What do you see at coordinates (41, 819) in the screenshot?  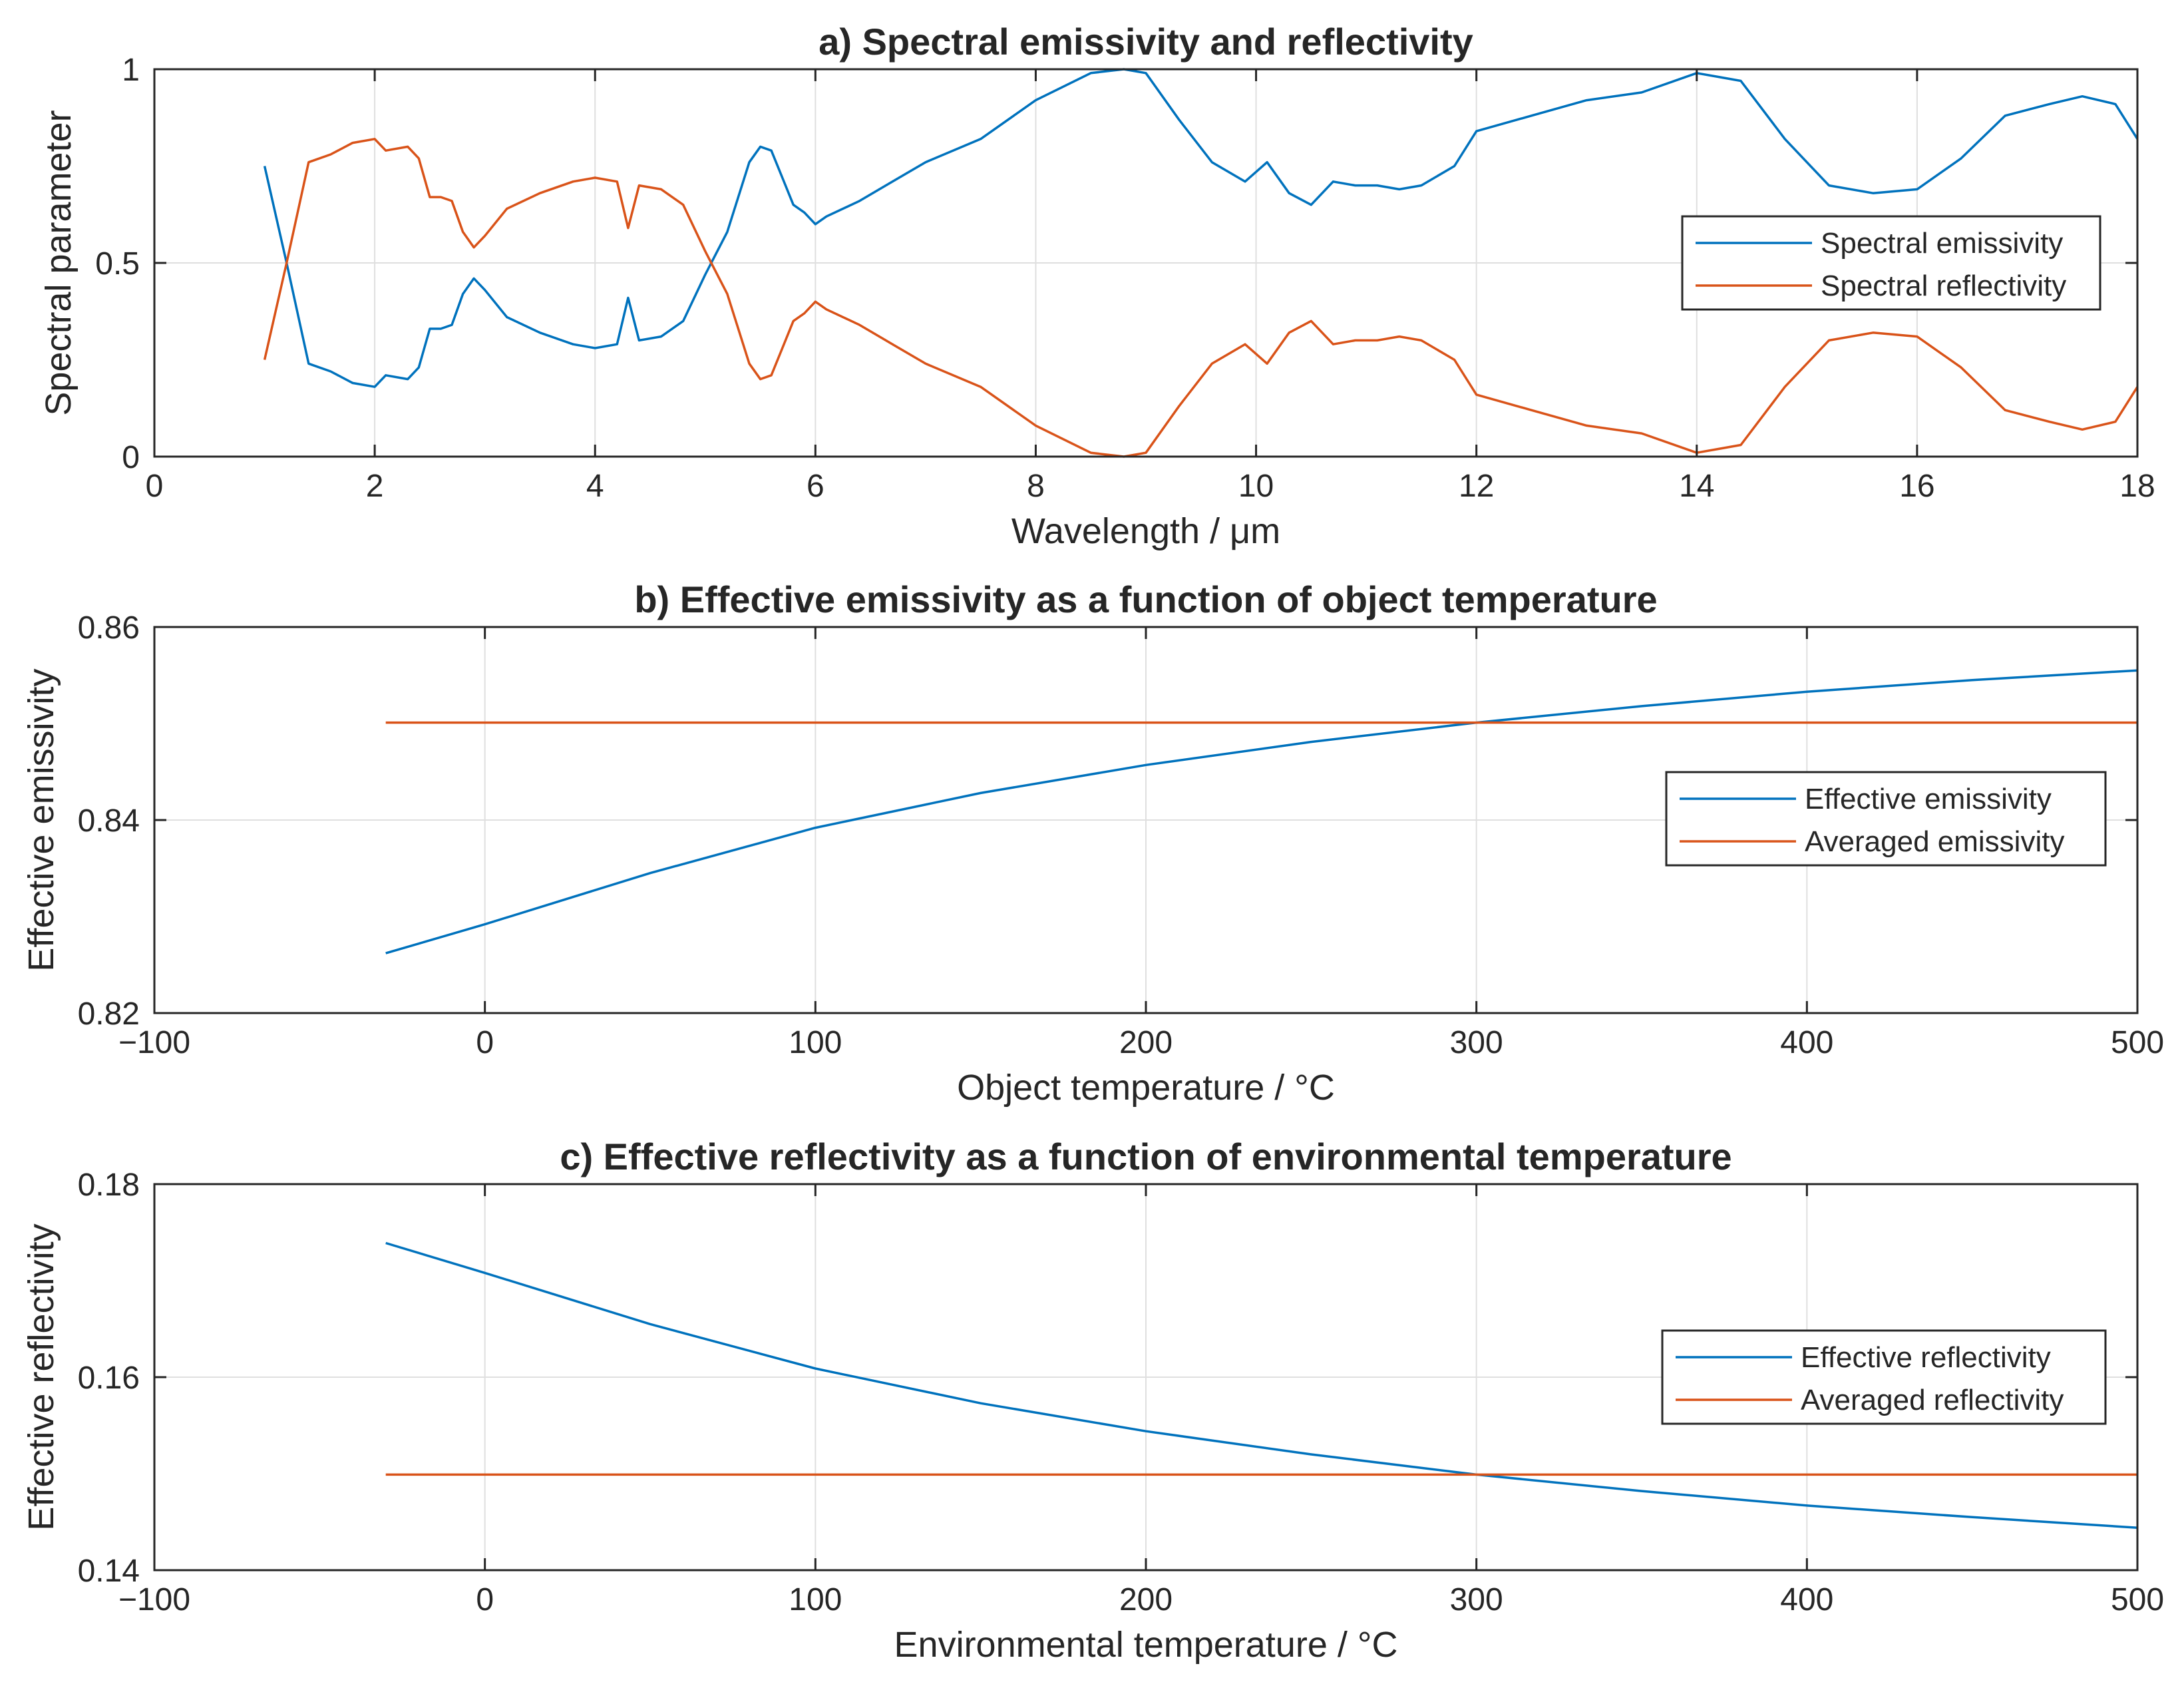 I see `y-axis-label: Effective emissivity` at bounding box center [41, 819].